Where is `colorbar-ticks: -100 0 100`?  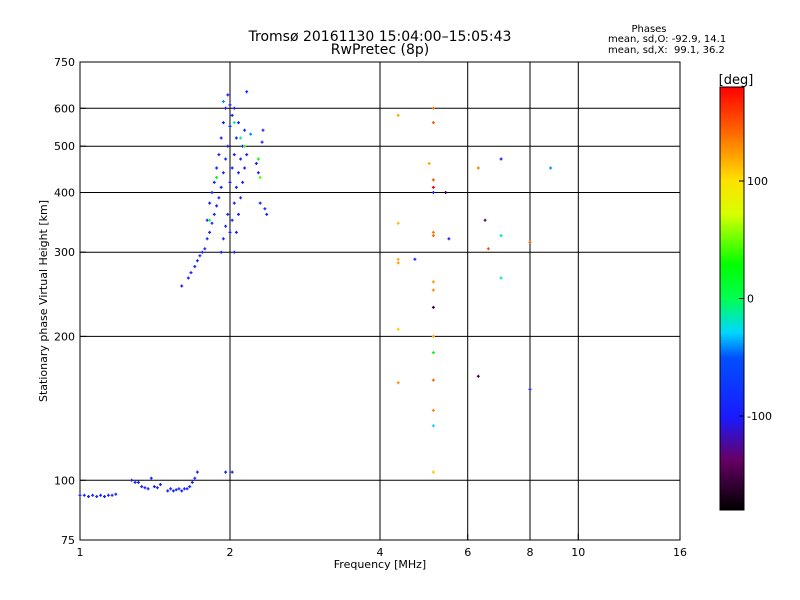
colorbar-ticks: -100 0 100 is located at coordinates (755, 299).